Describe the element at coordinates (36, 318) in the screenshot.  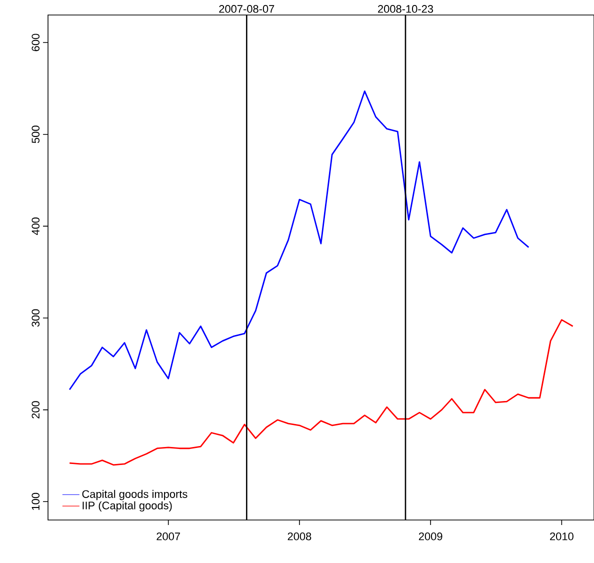
I see `y-tick-label: 300` at that location.